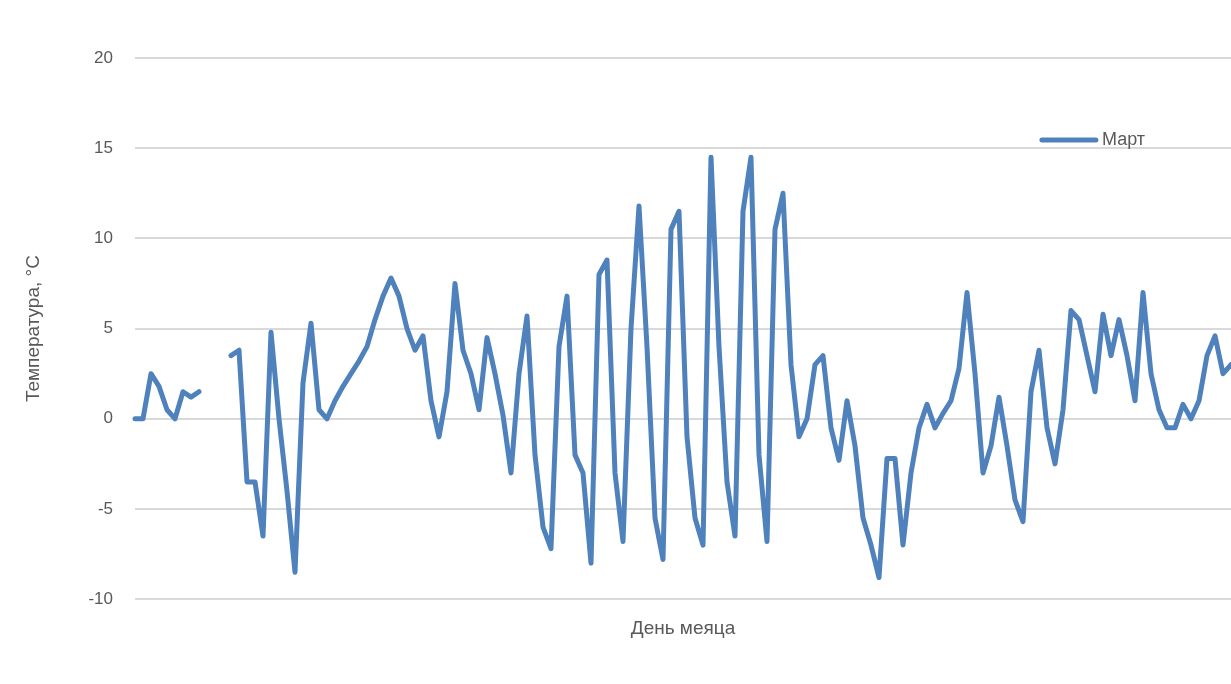 The height and width of the screenshot is (684, 1231). I want to click on y-tick-label: -5, so click(105, 508).